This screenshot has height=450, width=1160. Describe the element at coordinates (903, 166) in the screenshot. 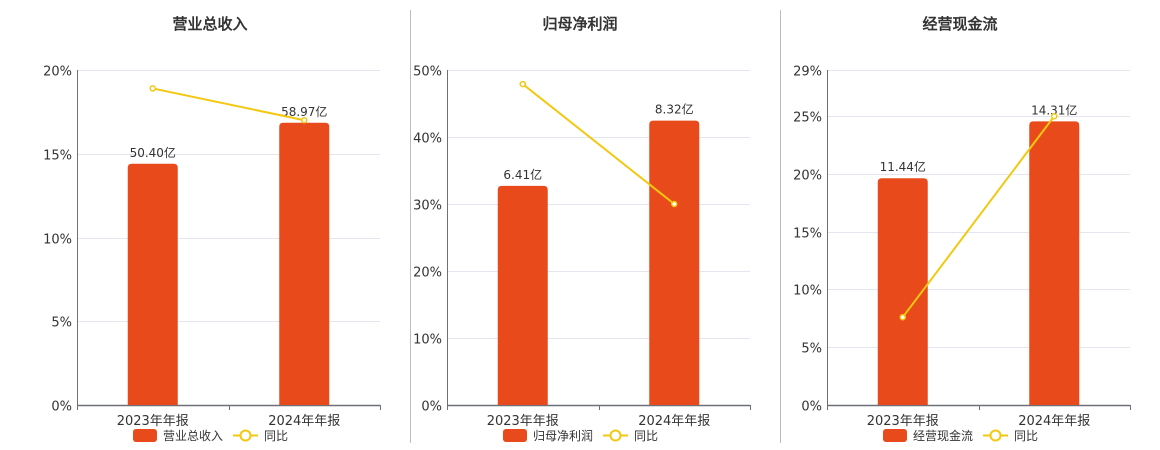

I see `bar-value-label: 11.44亿` at that location.